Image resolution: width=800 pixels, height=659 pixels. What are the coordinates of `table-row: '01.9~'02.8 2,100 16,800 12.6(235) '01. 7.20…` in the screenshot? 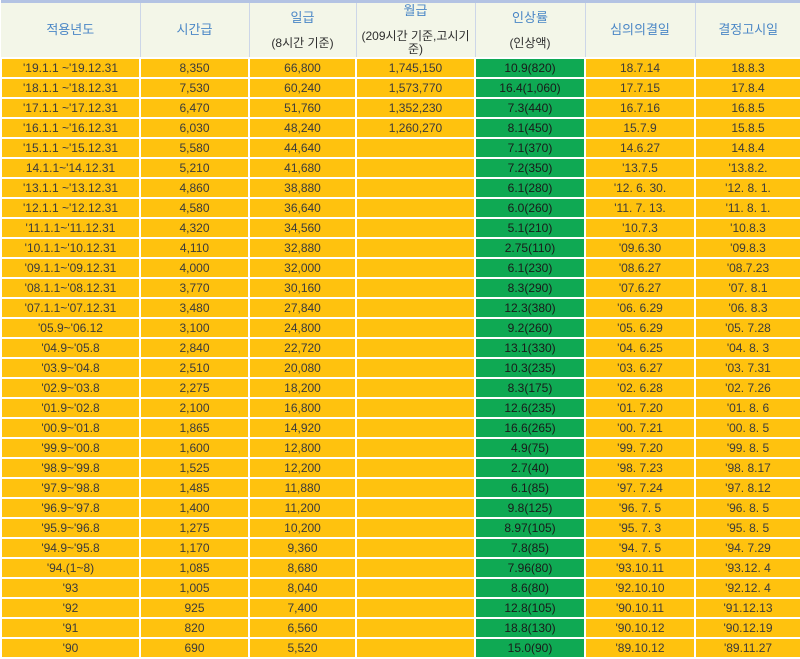 It's located at (400, 408).